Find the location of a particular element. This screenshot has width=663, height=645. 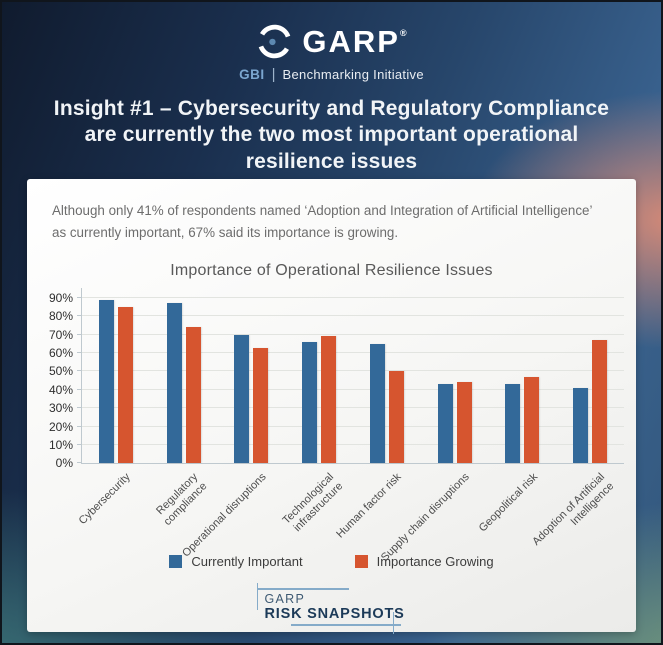

y-tick-label: 80% is located at coordinates (60, 316).